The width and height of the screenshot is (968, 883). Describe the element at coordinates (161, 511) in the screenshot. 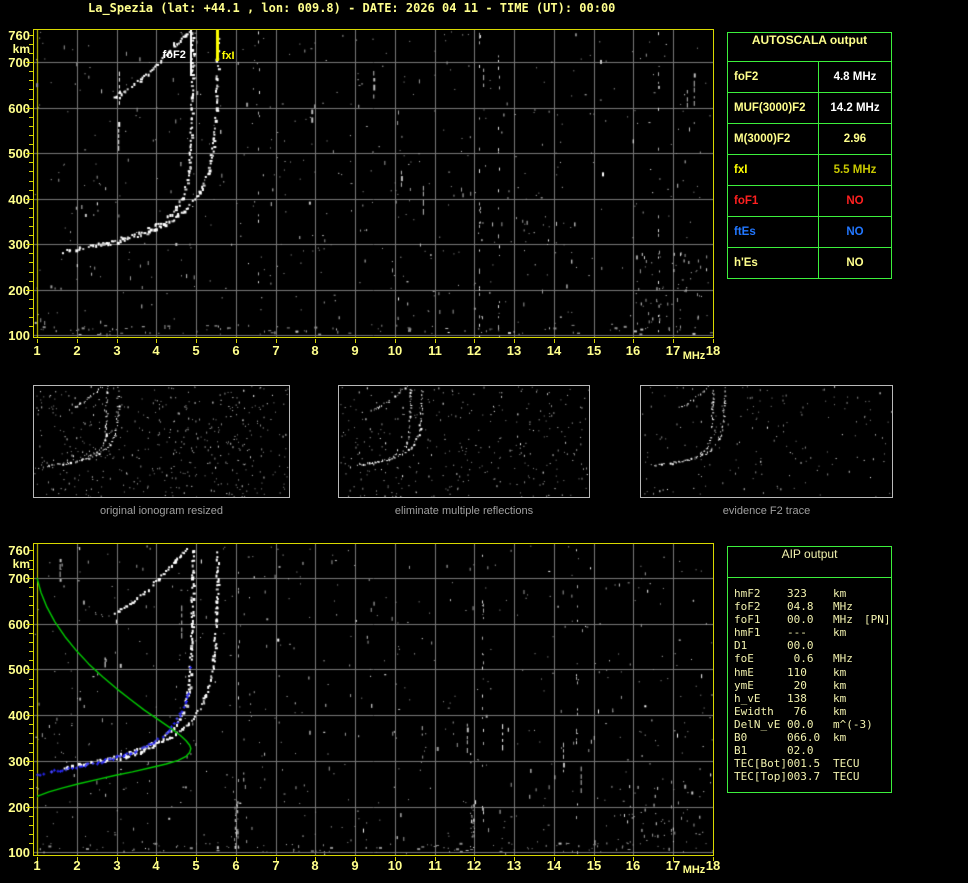

I see `thumbnail-caption-original: original ionogram resized` at that location.